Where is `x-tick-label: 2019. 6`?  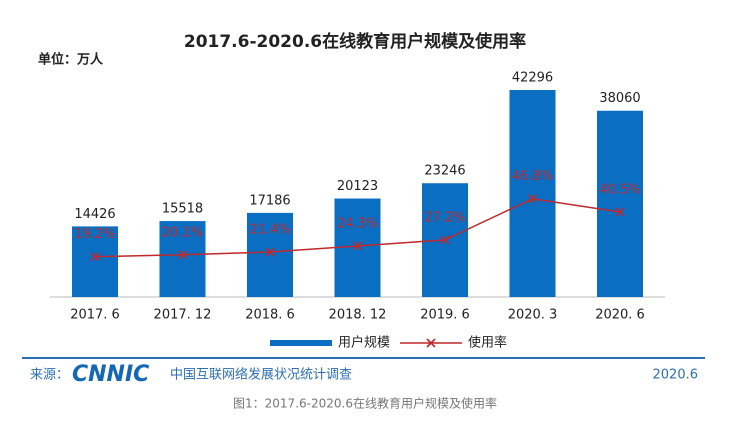 x-tick-label: 2019. 6 is located at coordinates (445, 315).